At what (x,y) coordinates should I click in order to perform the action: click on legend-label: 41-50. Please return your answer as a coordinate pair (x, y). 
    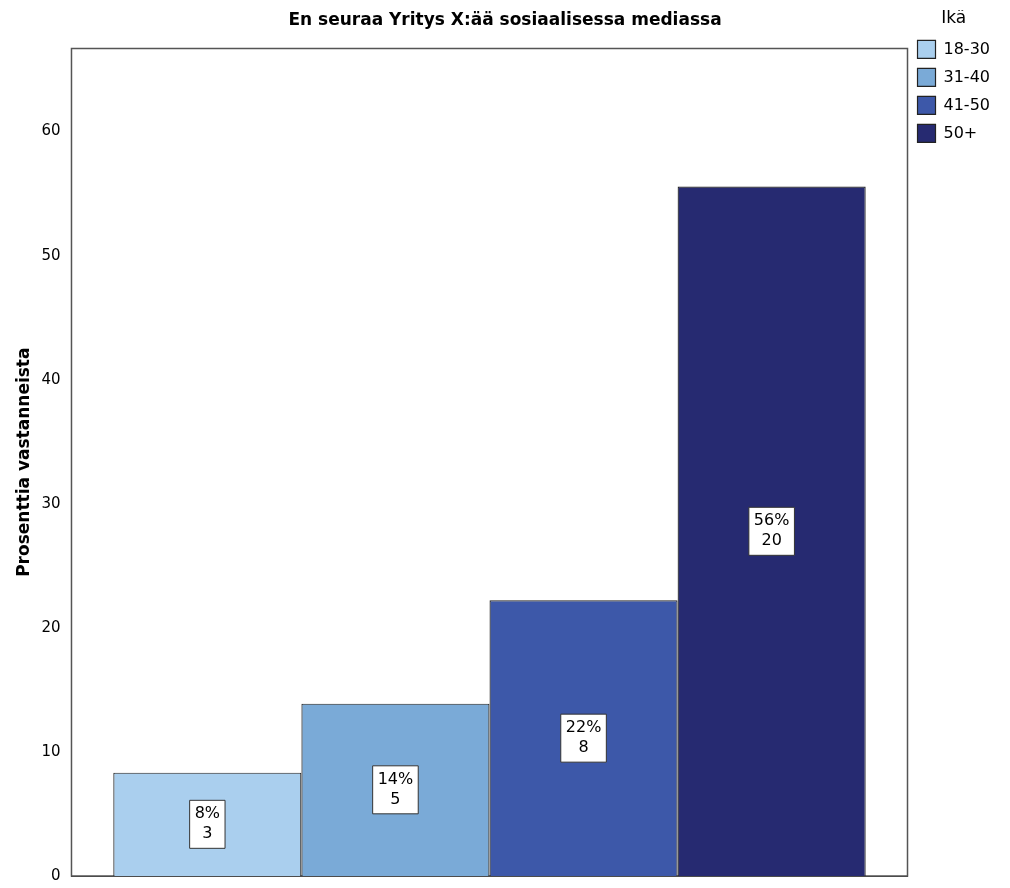
    Looking at the image, I should click on (967, 104).